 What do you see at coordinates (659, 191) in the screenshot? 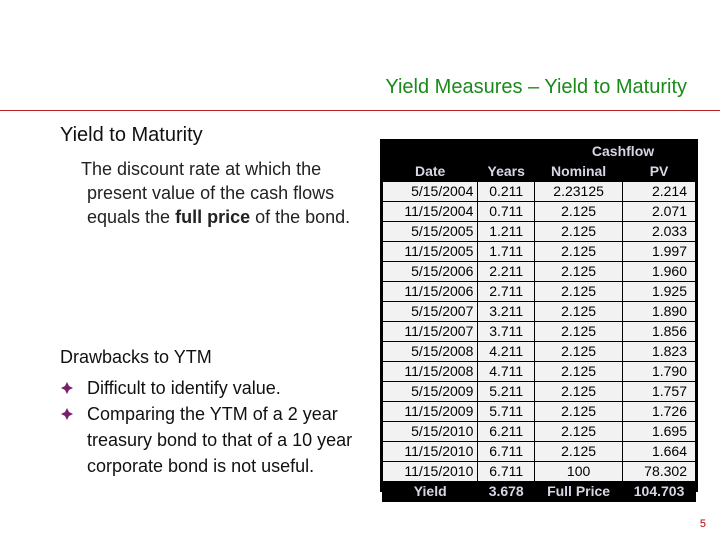
I see `table-cell: 2.214` at bounding box center [659, 191].